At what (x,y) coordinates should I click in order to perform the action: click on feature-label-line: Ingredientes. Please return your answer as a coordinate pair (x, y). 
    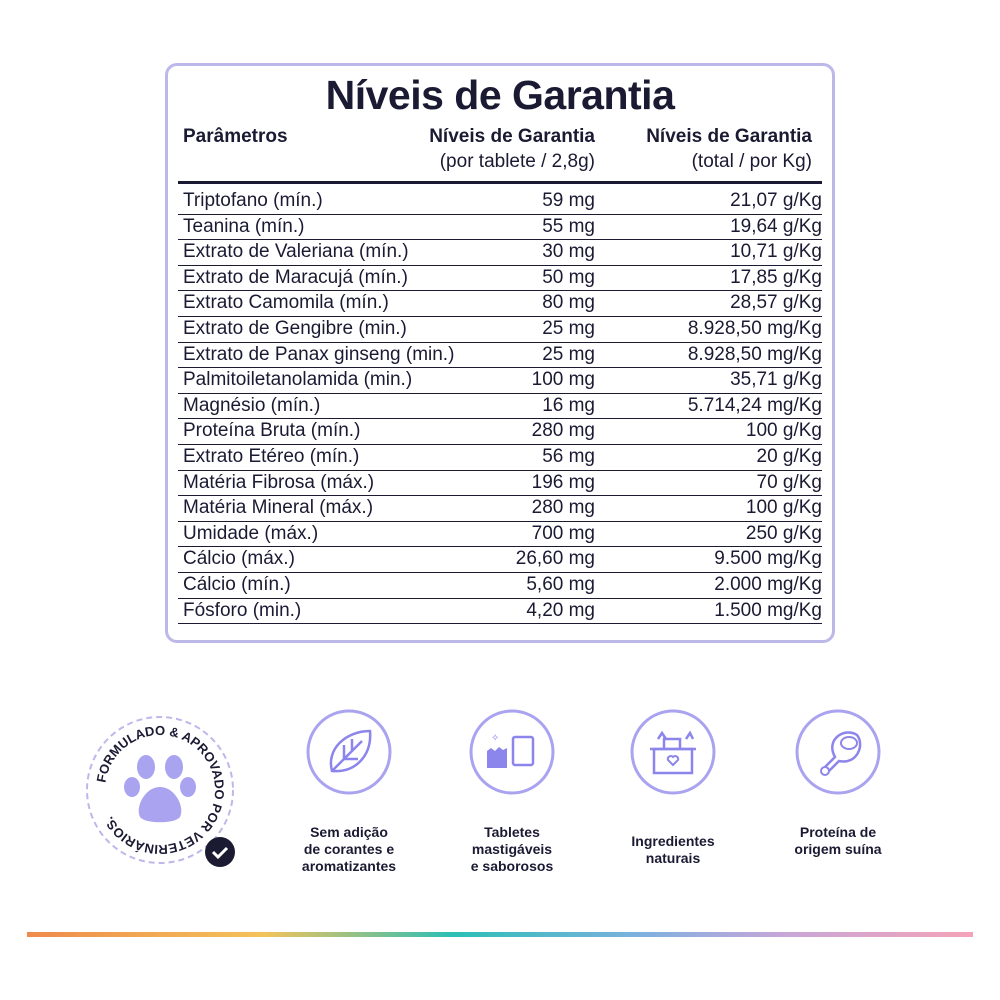
    Looking at the image, I should click on (673, 841).